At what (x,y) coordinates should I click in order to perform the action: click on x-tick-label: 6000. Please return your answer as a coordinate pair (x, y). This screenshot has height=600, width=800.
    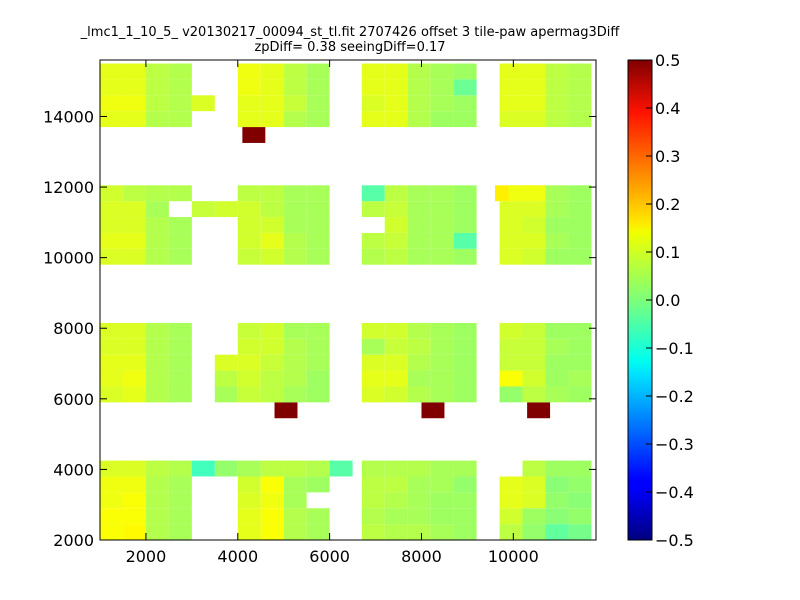
    Looking at the image, I should click on (329, 556).